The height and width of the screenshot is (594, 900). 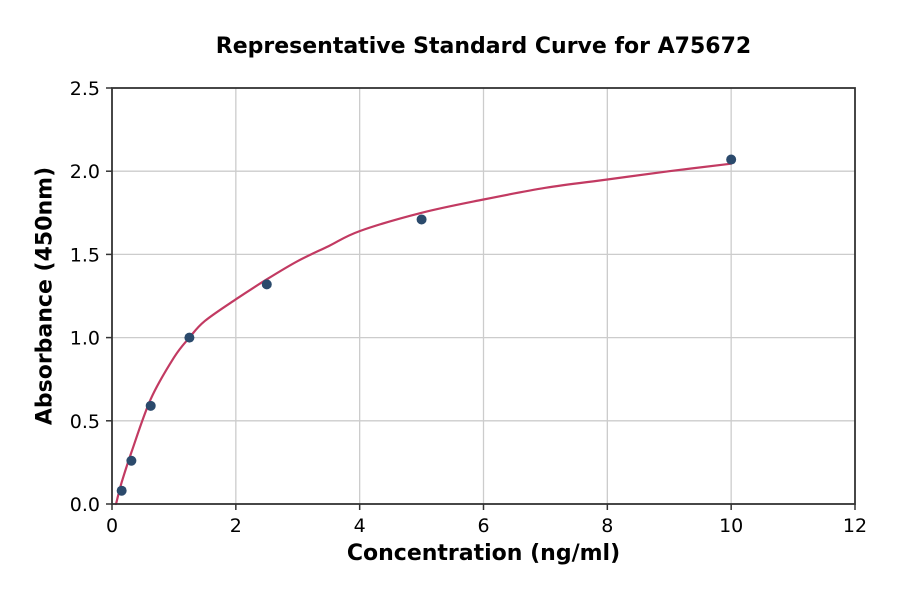 I want to click on x-tick-label: 4, so click(x=360, y=526).